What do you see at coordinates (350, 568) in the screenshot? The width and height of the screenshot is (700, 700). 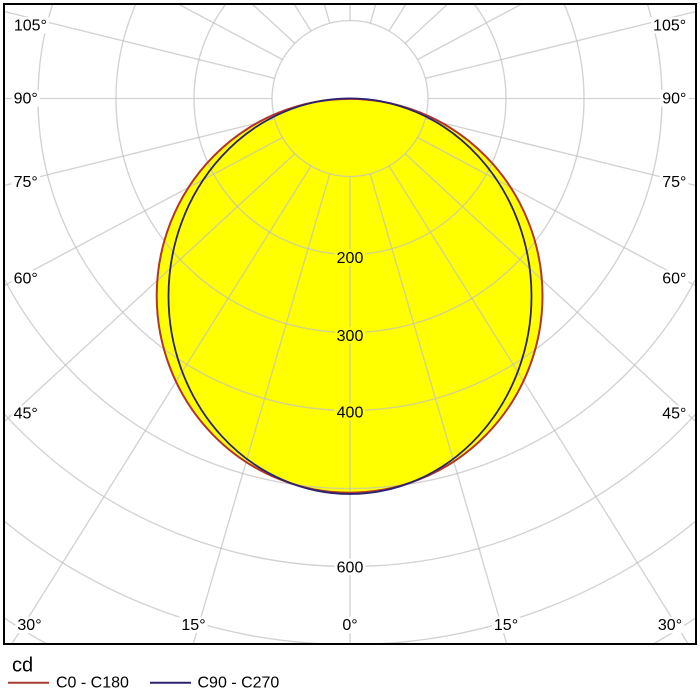 I see `svg-text: 600` at bounding box center [350, 568].